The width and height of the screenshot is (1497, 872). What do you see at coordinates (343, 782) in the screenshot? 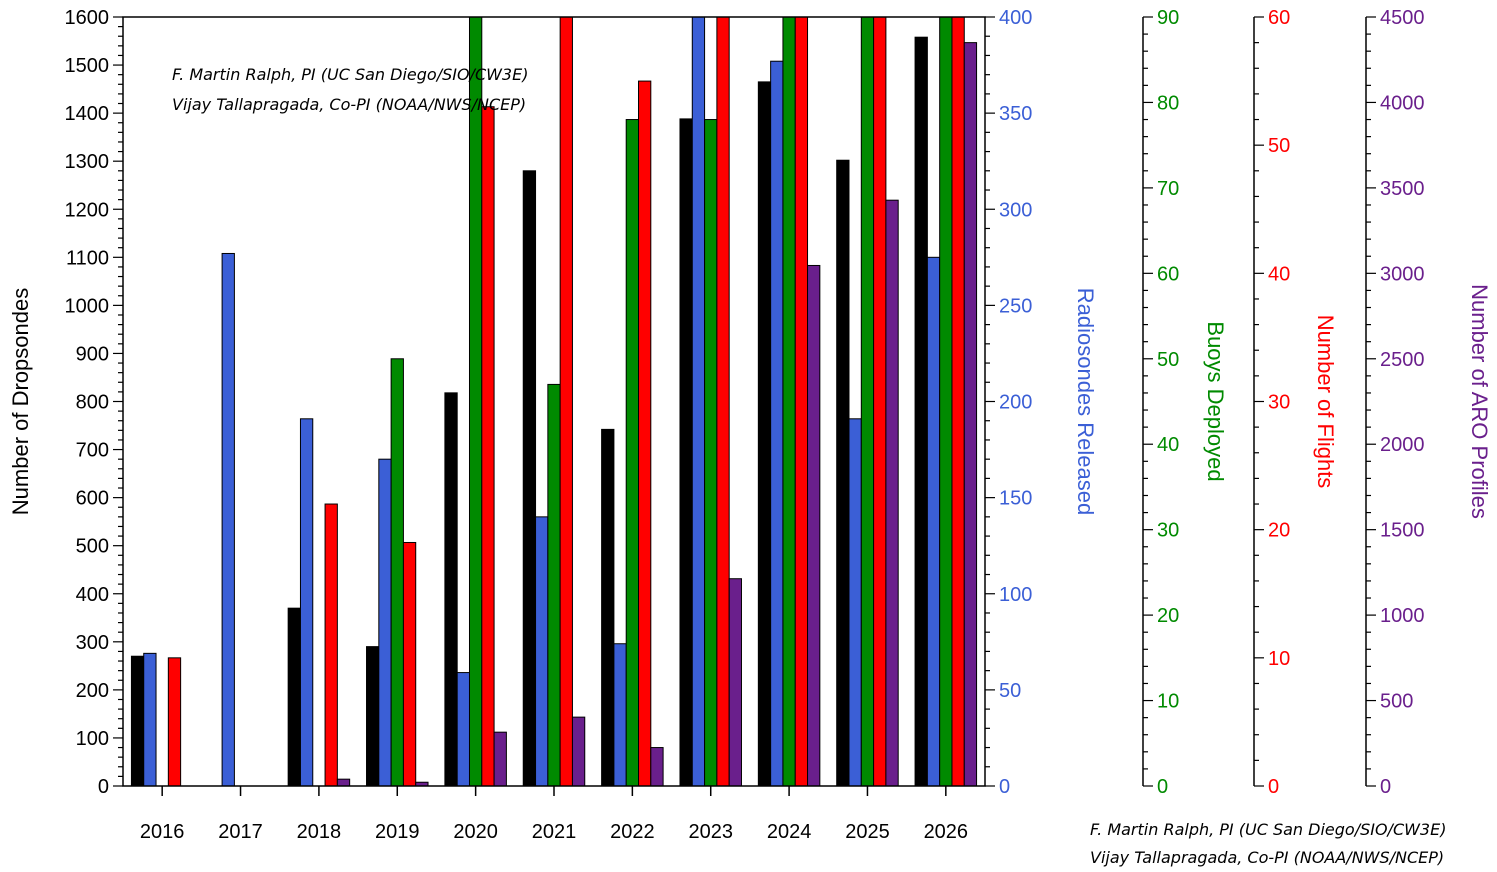
I see `bar-aro-2018` at bounding box center [343, 782].